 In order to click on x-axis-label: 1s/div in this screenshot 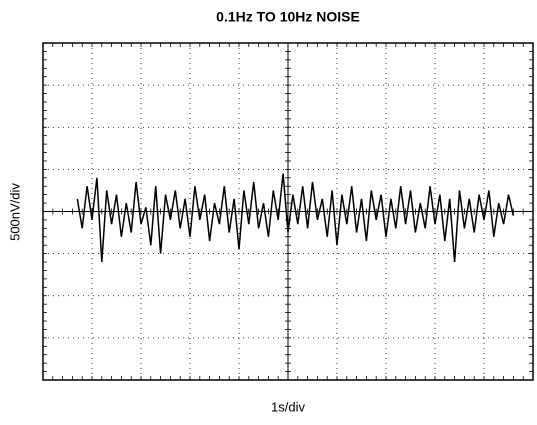, I will do `click(288, 406)`.